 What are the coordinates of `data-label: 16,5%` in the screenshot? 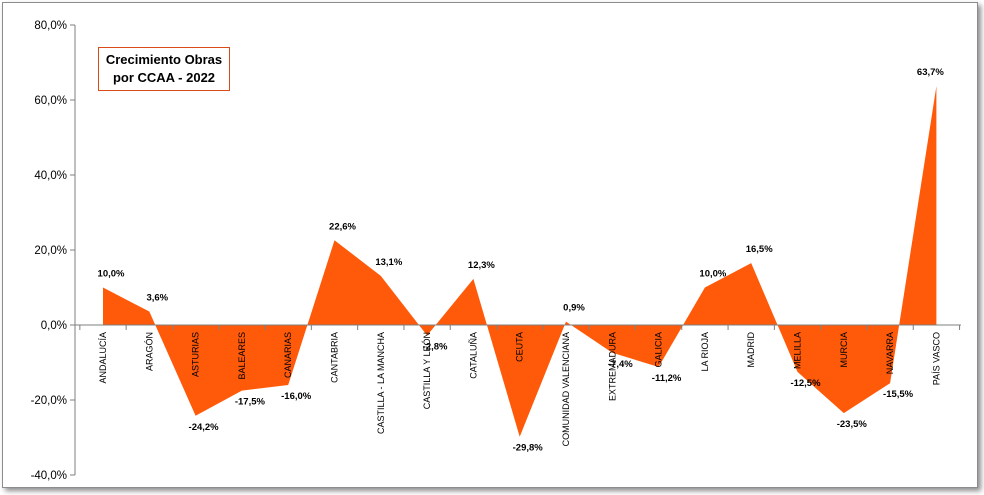 It's located at (759, 249).